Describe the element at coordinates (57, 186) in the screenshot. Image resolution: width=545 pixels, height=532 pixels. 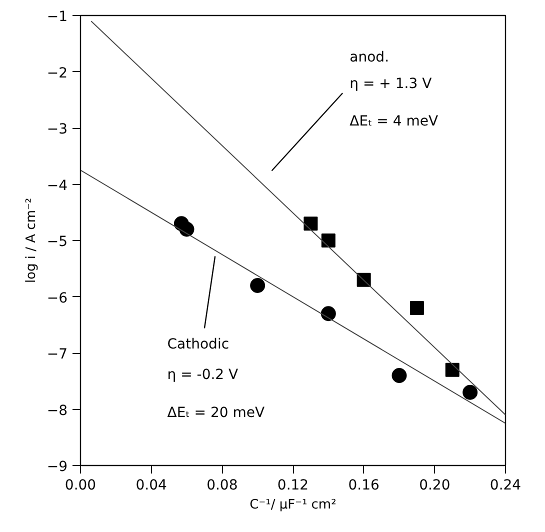
I see `y-tick-label: −4` at that location.